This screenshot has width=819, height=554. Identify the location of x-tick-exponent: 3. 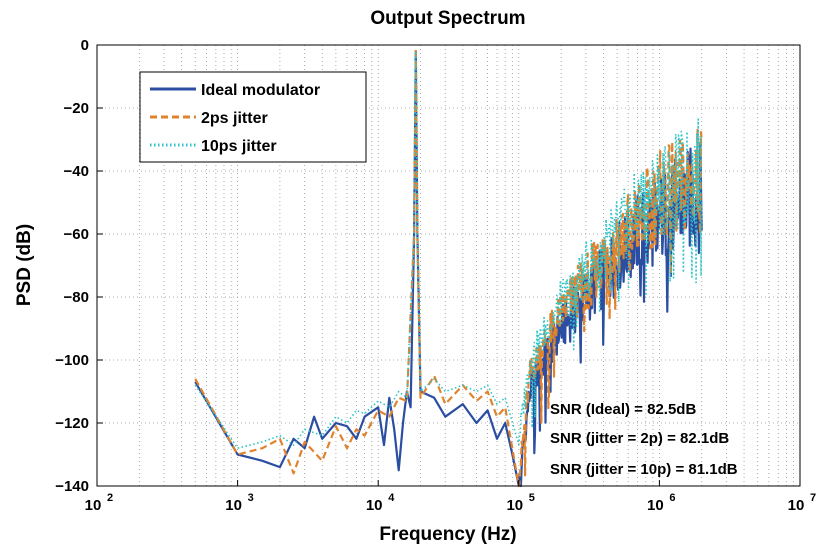
(251, 498).